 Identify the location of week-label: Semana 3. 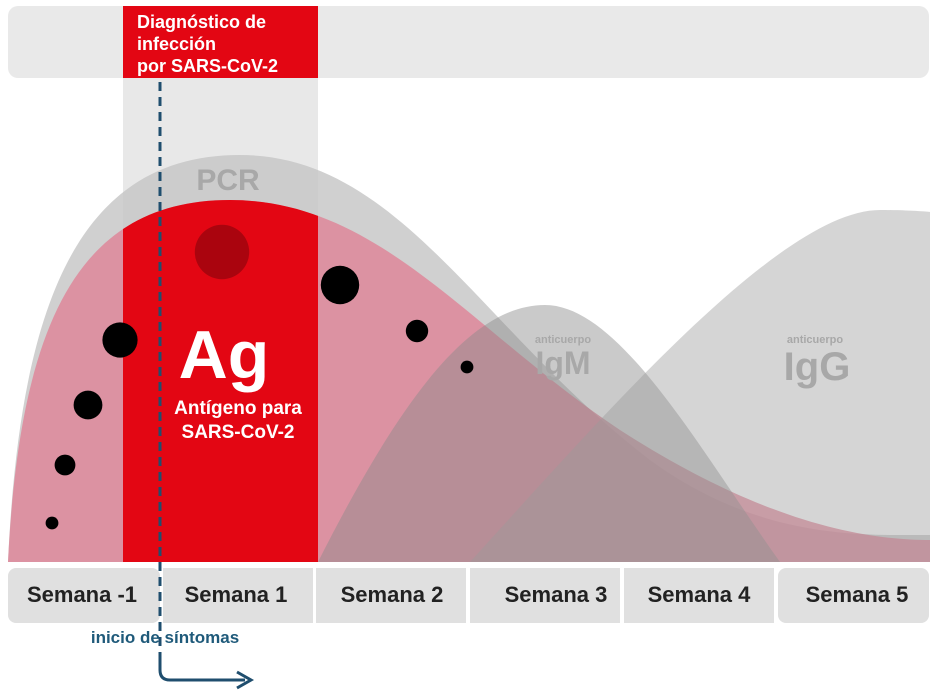
(556, 594).